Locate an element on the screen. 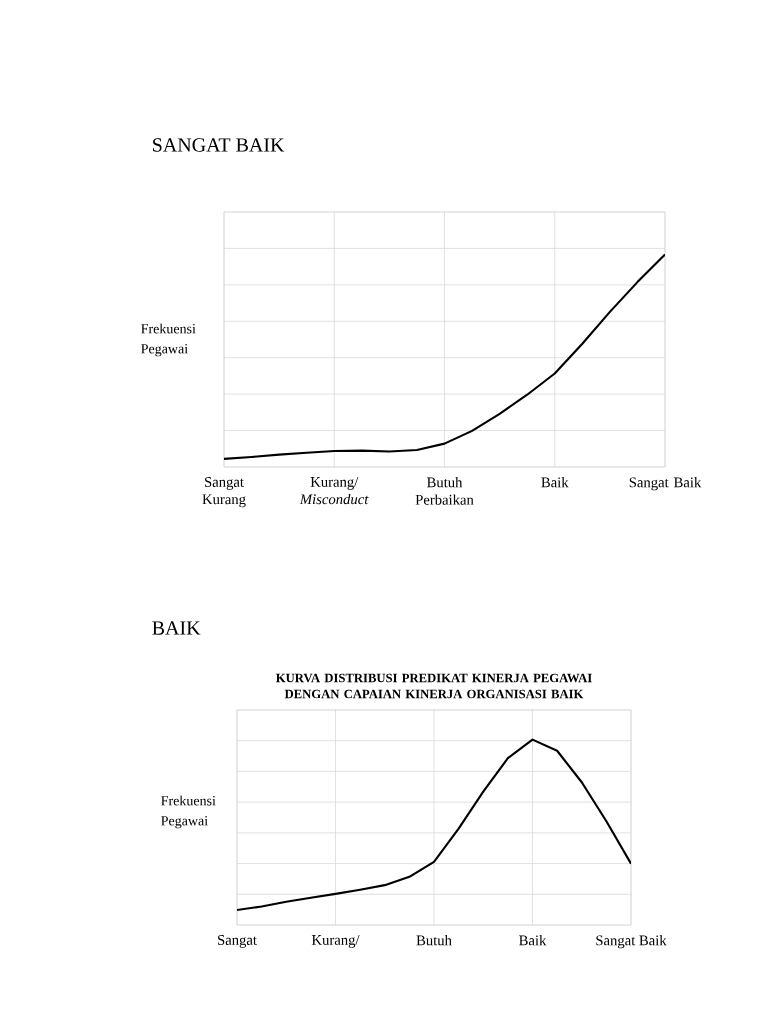  chart-subtitle: KURVA DISTRIBUSI PREDIKAT KINERJA PEGAWAI DENGAN CAPAIAN KINERJA ORGANISASI BAIK is located at coordinates (433, 686).